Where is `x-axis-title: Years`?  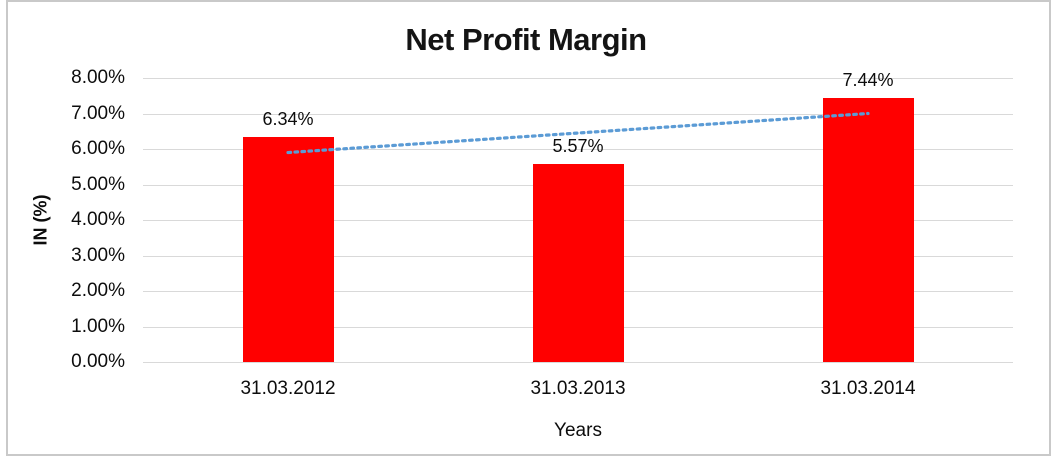 x-axis-title: Years is located at coordinates (578, 430).